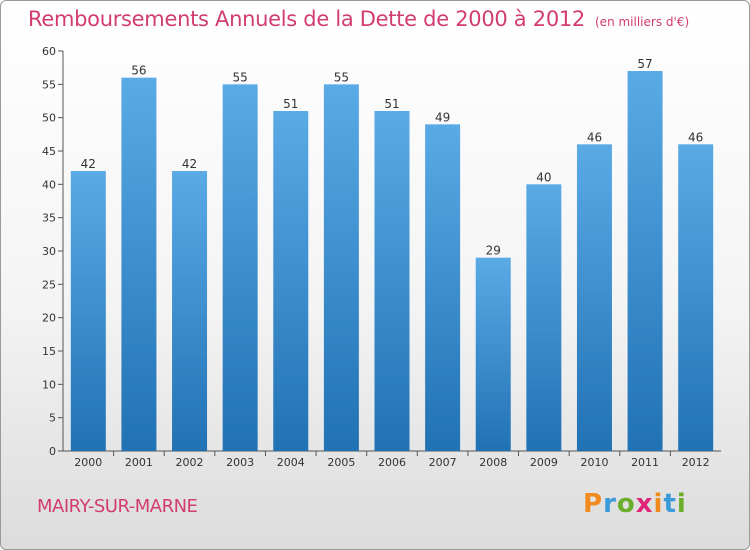 This screenshot has width=750, height=550. Describe the element at coordinates (189, 164) in the screenshot. I see `data-label-2002: 42` at that location.